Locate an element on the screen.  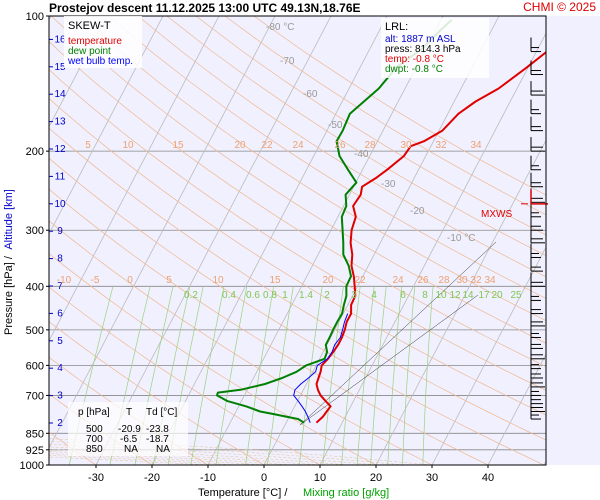
x-tick-label: -30 is located at coordinates (96, 478).